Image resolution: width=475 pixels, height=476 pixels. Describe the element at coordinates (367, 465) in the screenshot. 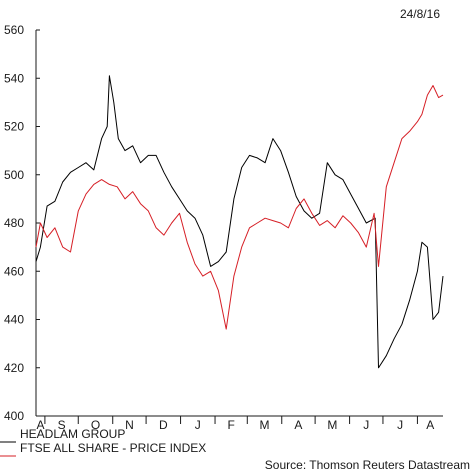

I see `source-label: Source: Thomson Reuters Datastream` at that location.